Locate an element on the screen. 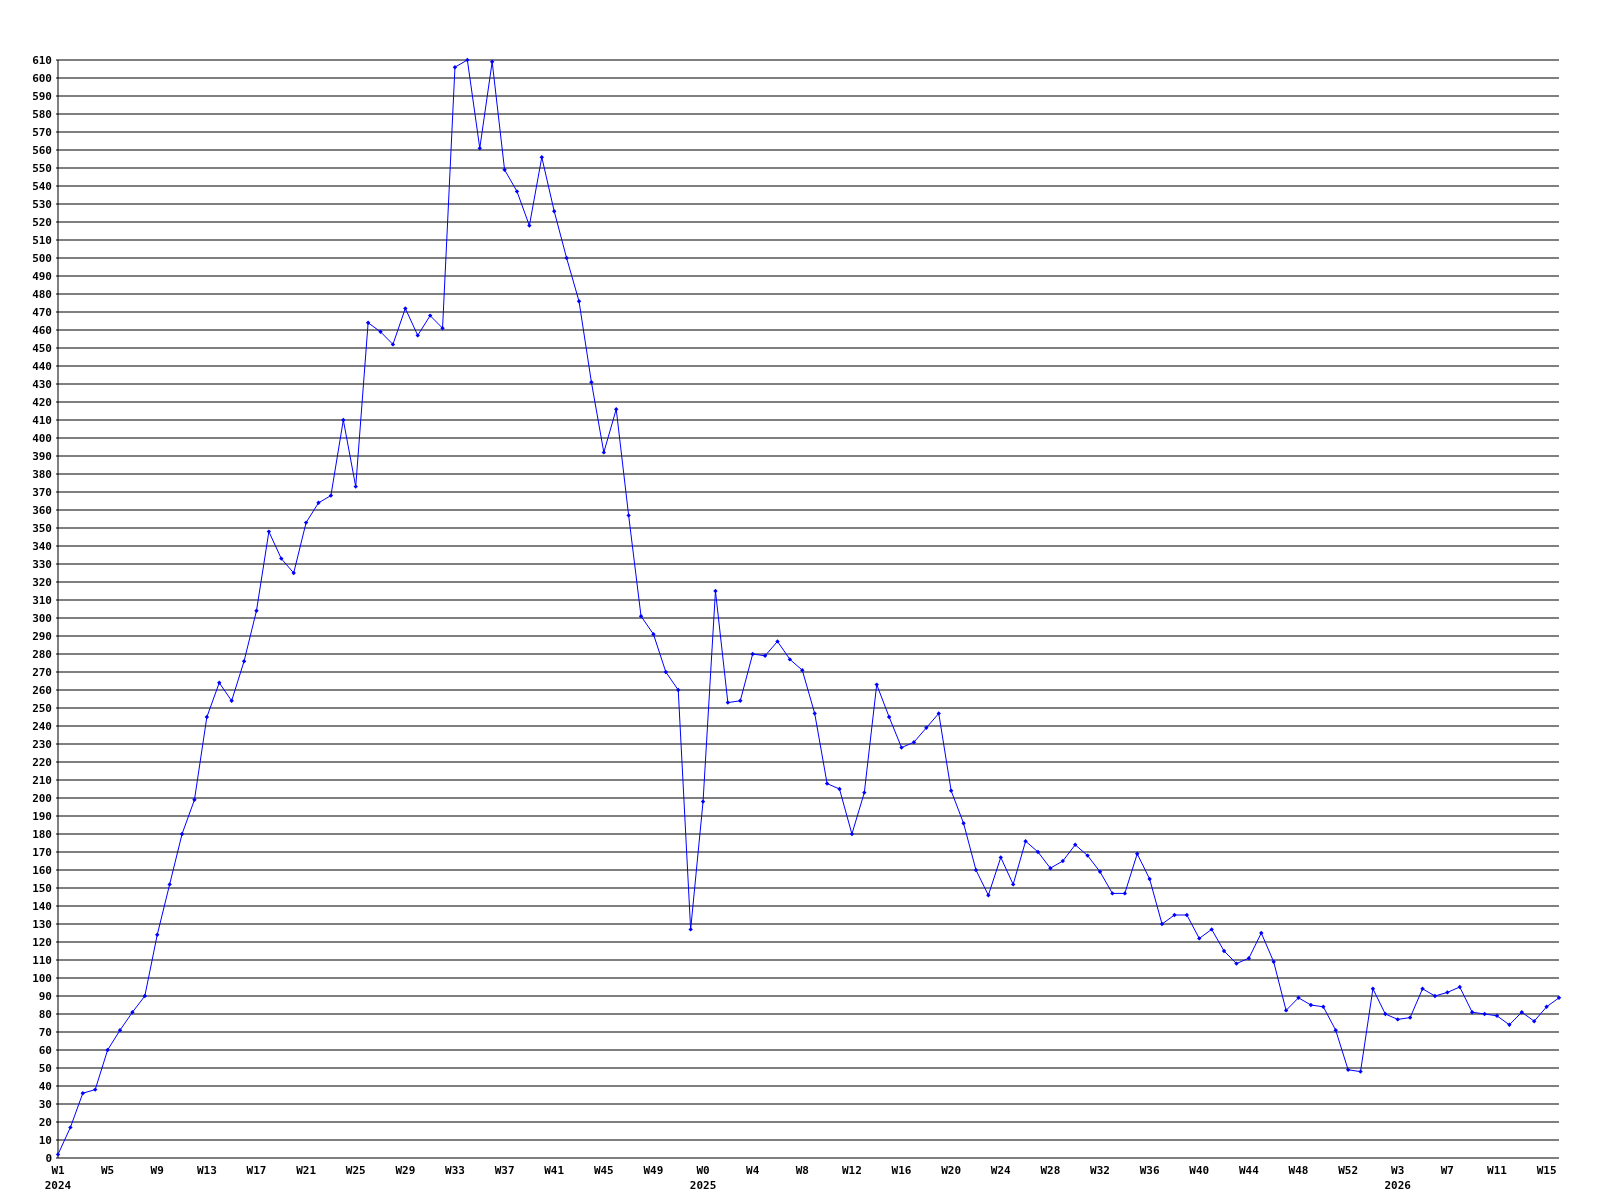 The height and width of the screenshot is (1200, 1600). x-tick-label: W33 is located at coordinates (455, 1170).